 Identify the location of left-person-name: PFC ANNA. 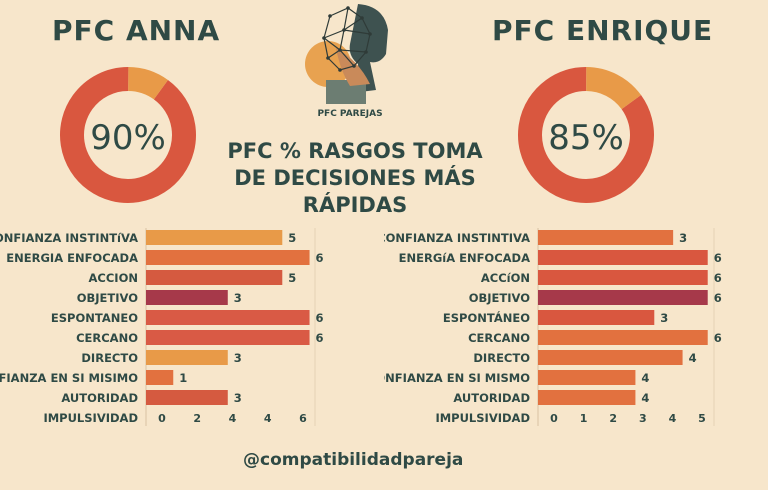
(136, 30).